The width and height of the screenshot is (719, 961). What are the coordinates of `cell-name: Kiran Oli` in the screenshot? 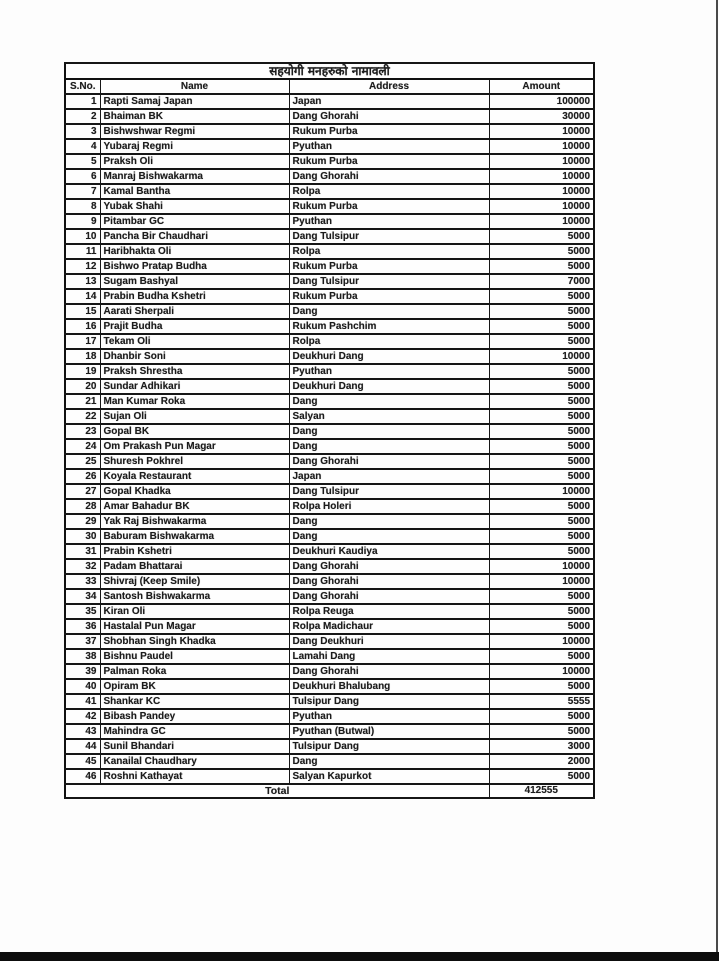 It's located at (194, 611).